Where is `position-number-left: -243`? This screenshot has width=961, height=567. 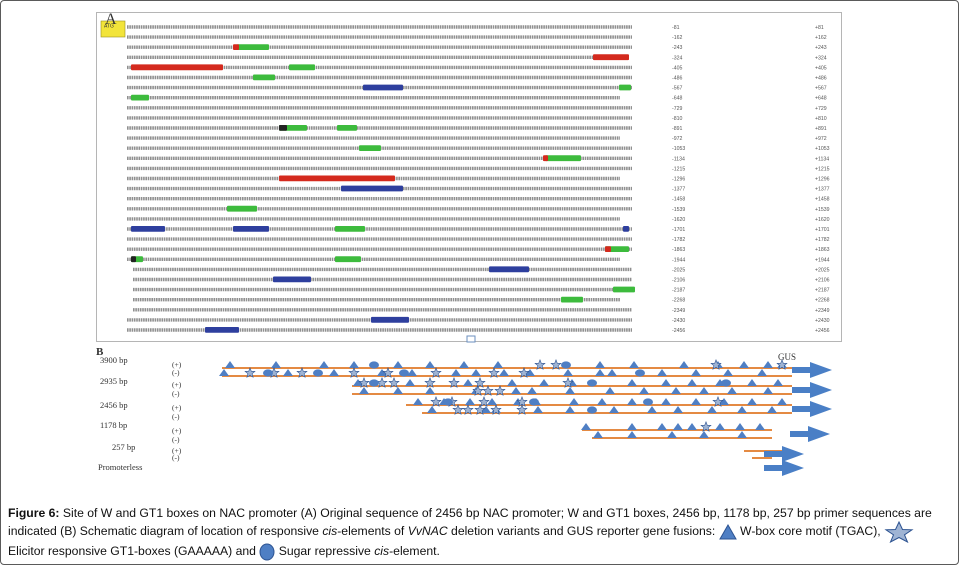
position-number-left: -243 is located at coordinates (677, 48).